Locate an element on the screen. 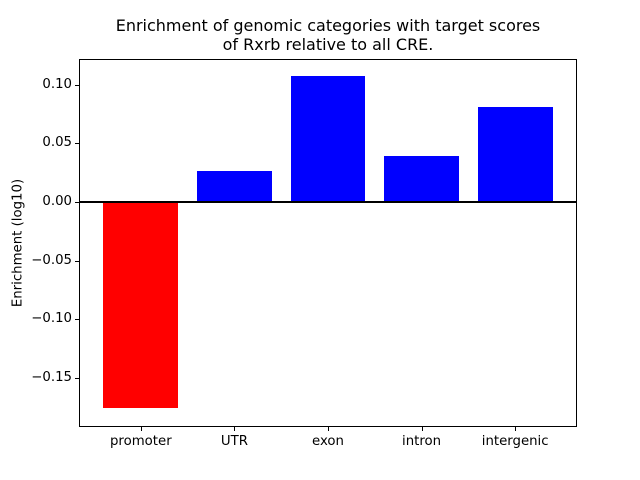  bar-promoter is located at coordinates (141, 305).